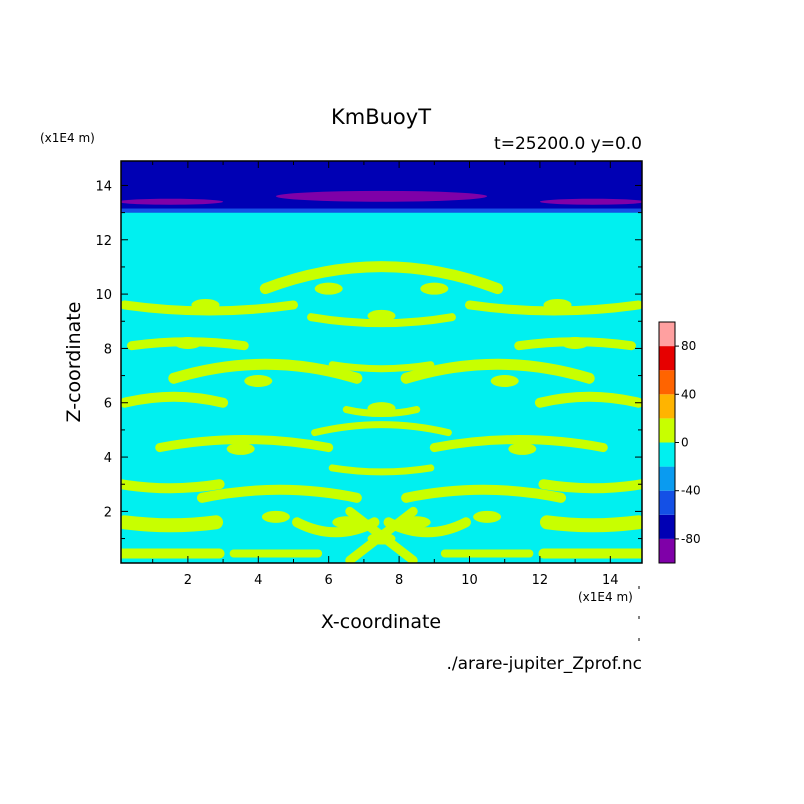 This screenshot has width=804, height=804. I want to click on x-unit-label: (x1E4 m), so click(605, 597).